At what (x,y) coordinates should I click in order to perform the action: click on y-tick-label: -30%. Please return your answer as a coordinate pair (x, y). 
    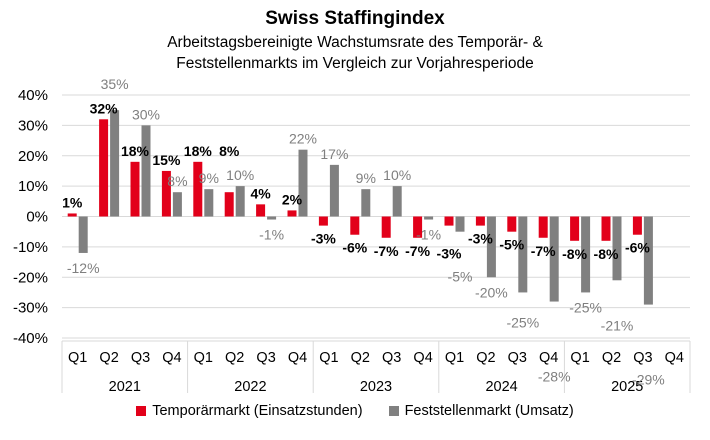
    Looking at the image, I should click on (30, 308).